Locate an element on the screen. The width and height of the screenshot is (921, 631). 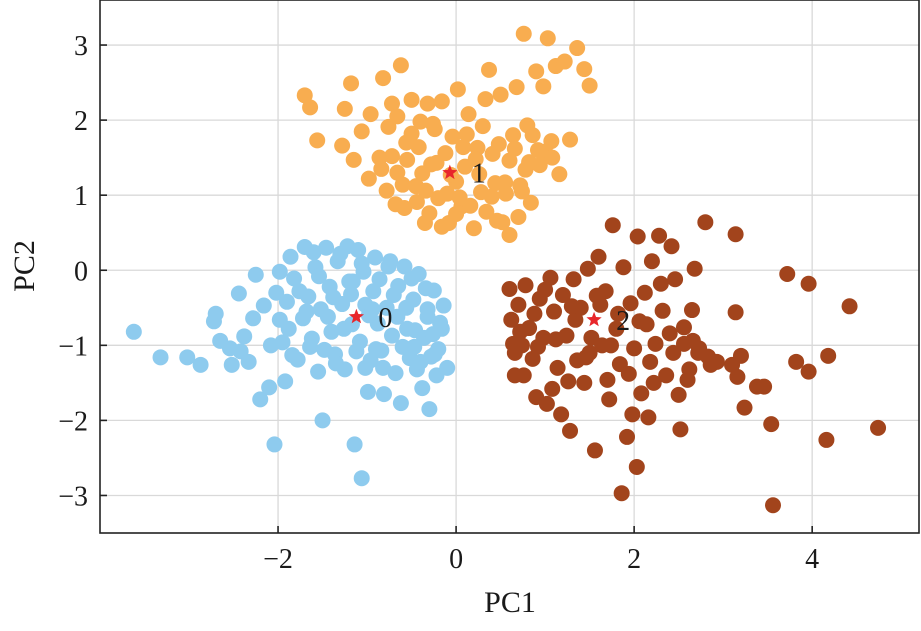
x-tick-label: 4 is located at coordinates (812, 559).